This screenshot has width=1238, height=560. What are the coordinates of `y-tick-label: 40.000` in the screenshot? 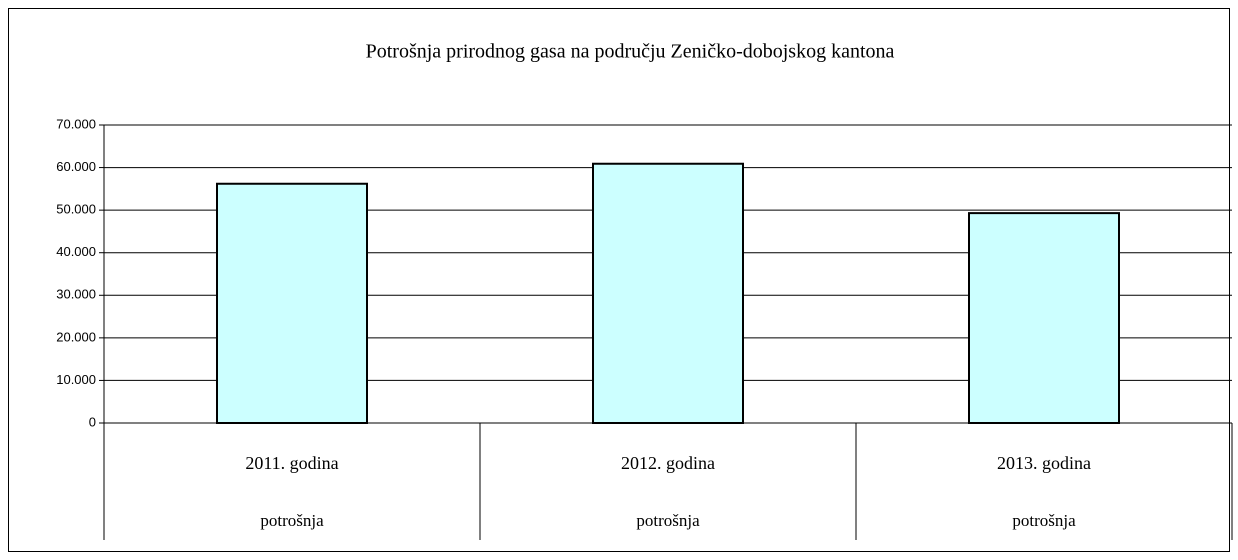 It's located at (76, 251).